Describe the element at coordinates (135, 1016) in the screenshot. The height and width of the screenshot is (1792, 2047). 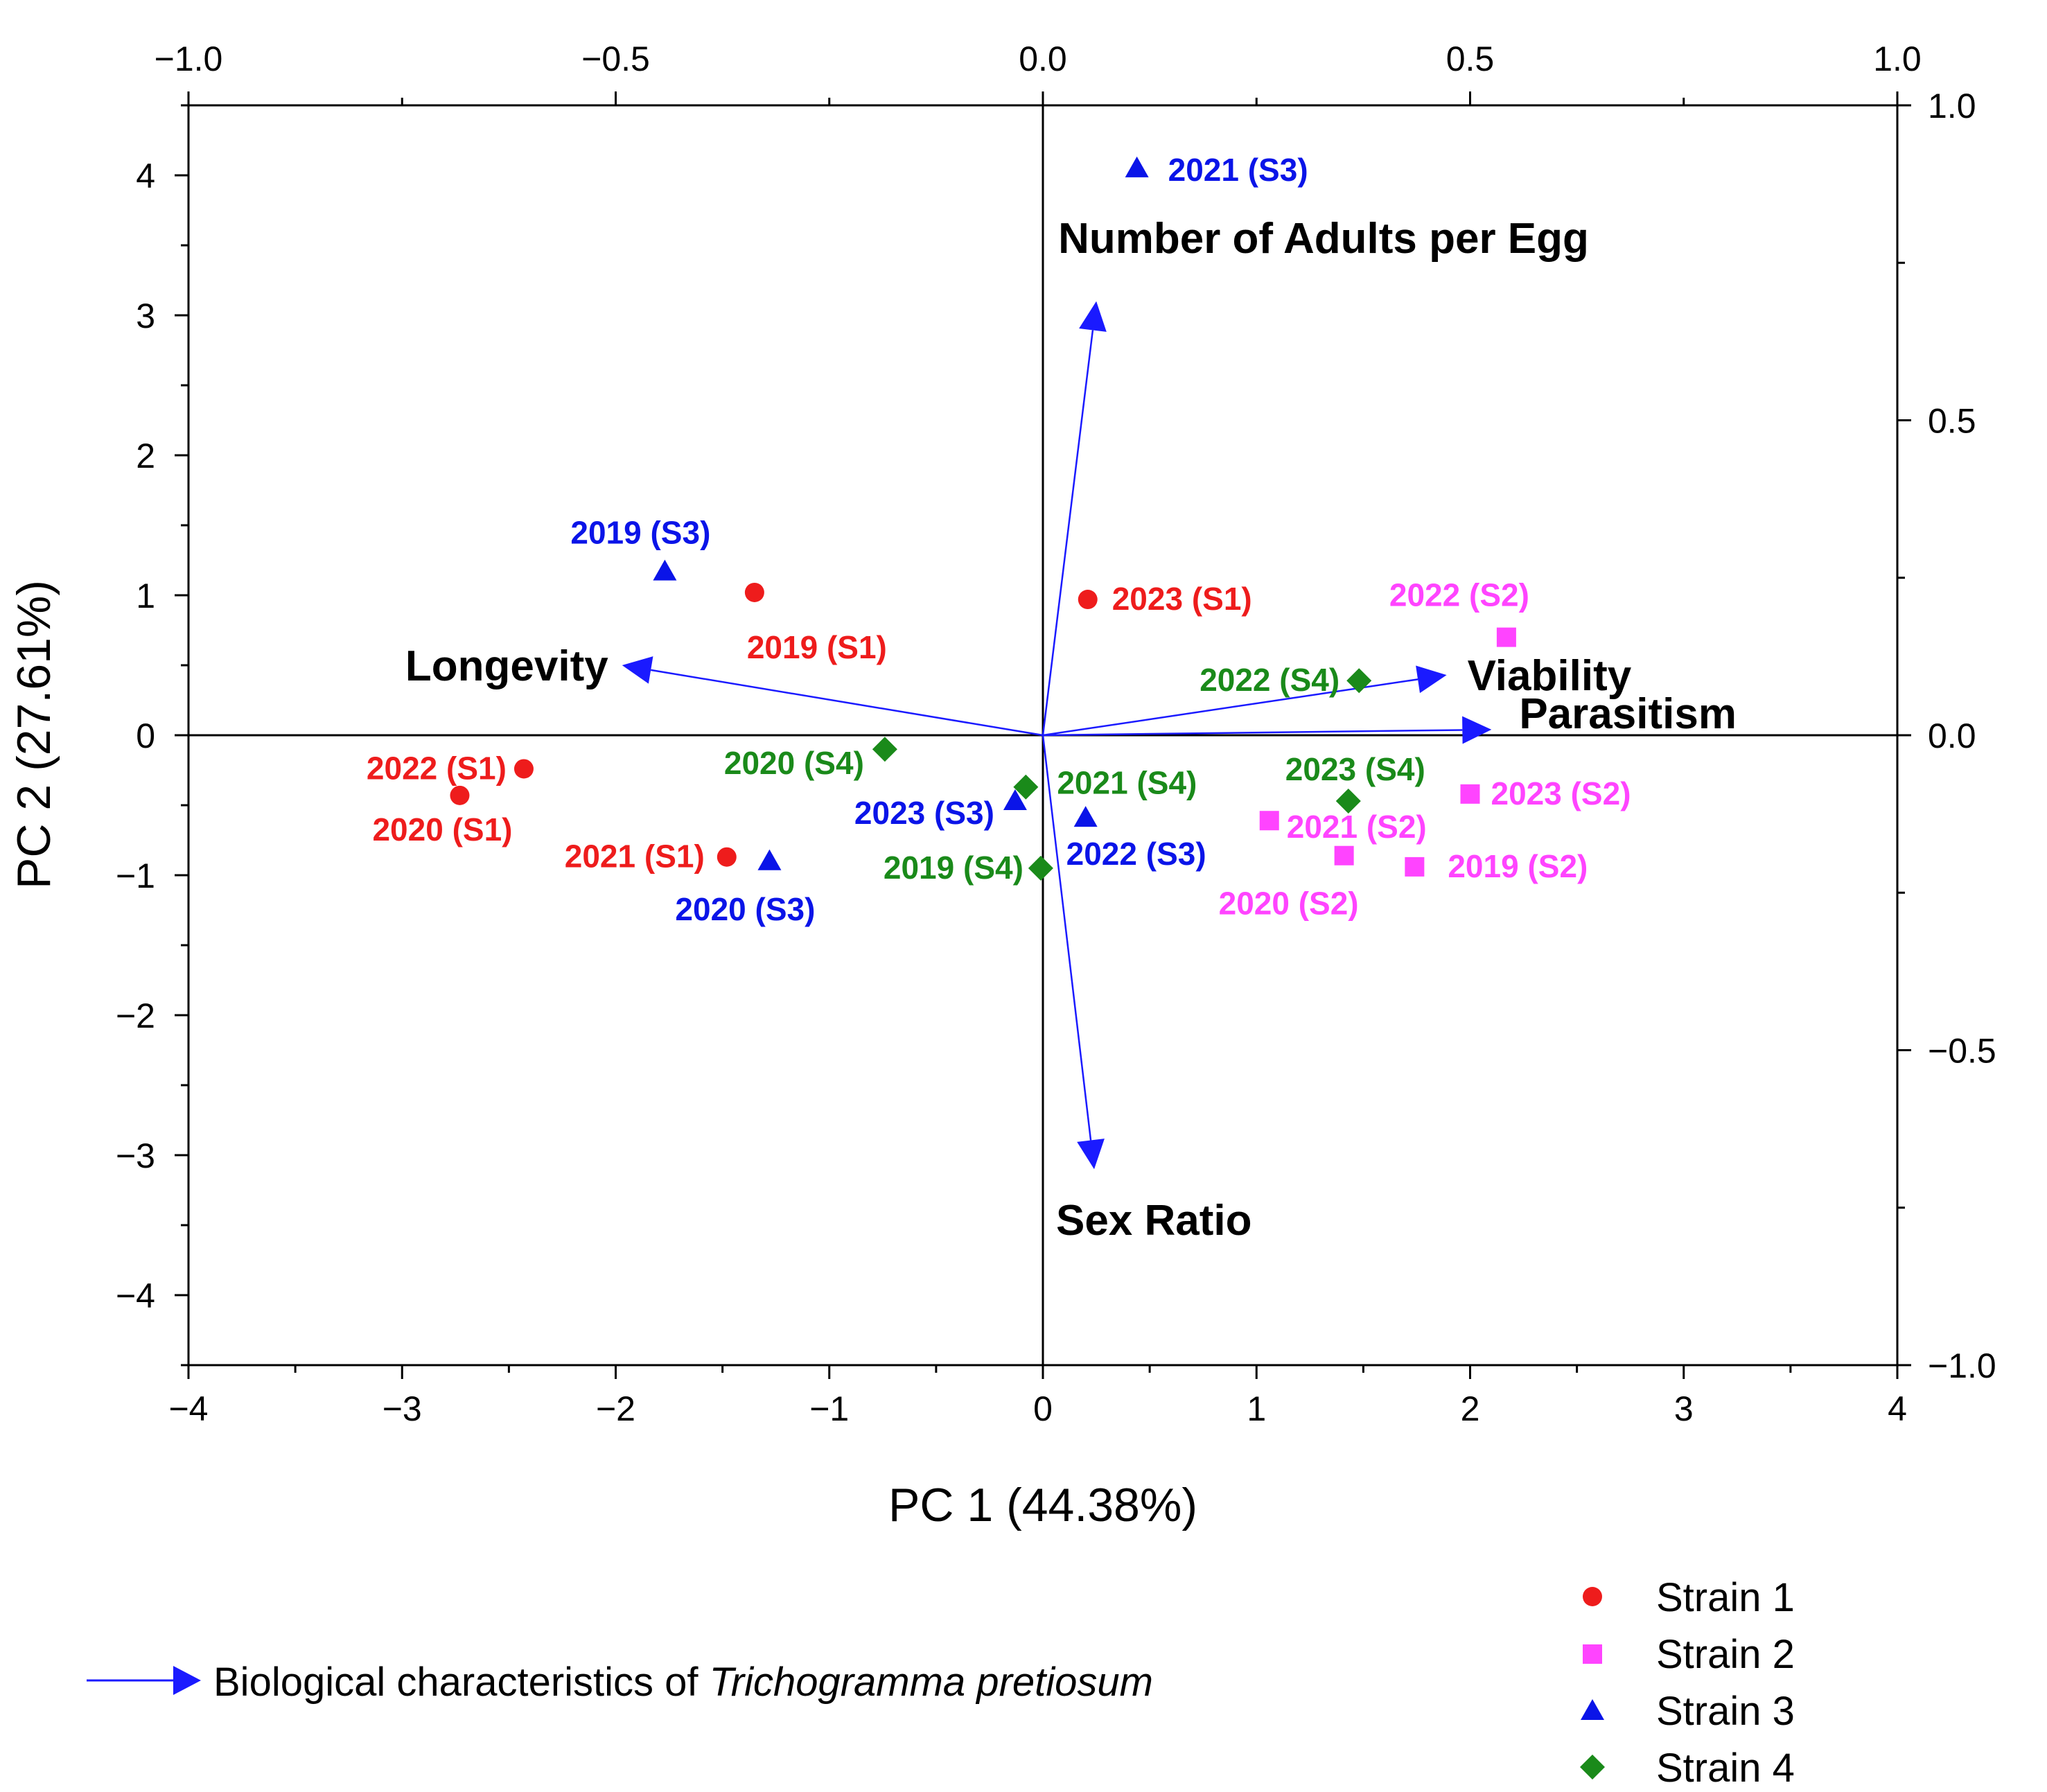
I see `y-tick-label: −2` at that location.